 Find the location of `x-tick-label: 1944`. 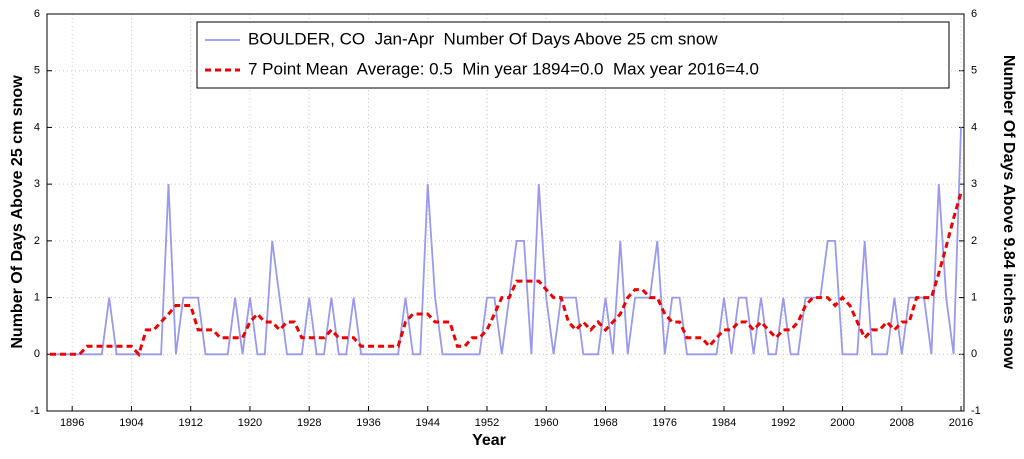

x-tick-label: 1944 is located at coordinates (427, 423).